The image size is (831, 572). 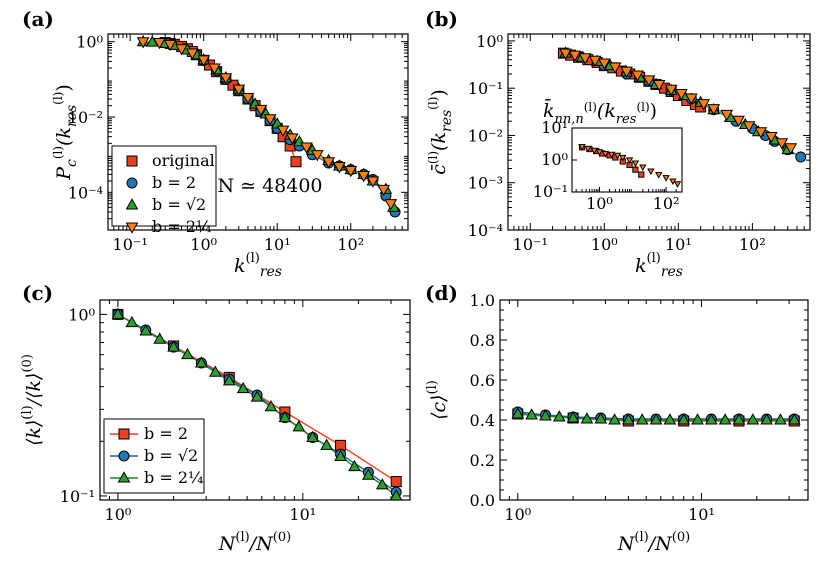 I want to click on panel-label: (b), so click(x=441, y=19).